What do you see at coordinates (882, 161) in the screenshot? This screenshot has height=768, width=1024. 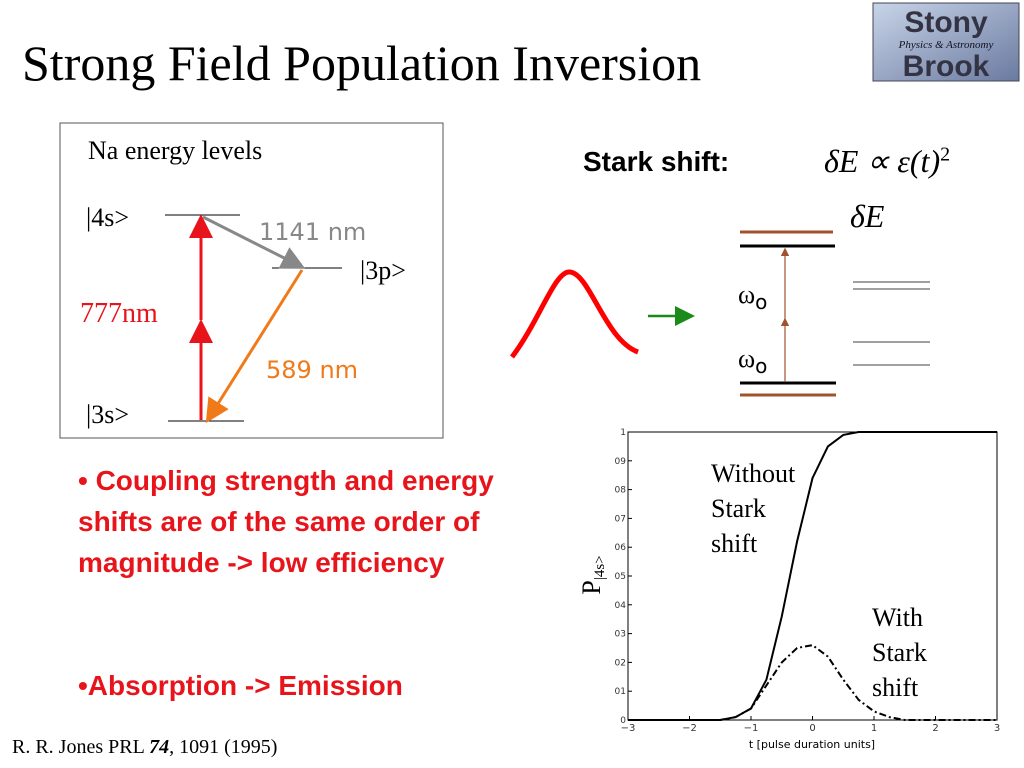 I see `formula-body: δE ∝ ε(t)` at bounding box center [882, 161].